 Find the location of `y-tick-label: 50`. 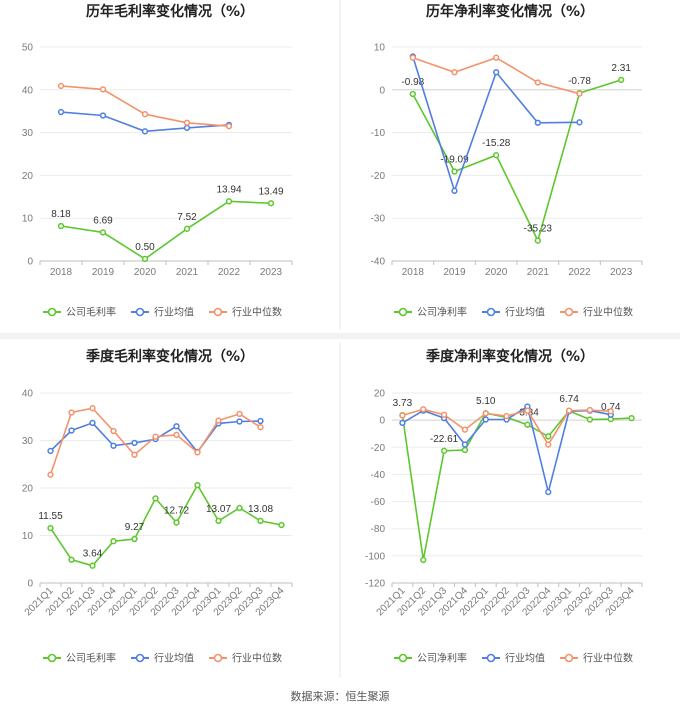

y-tick-label: 50 is located at coordinates (28, 48).